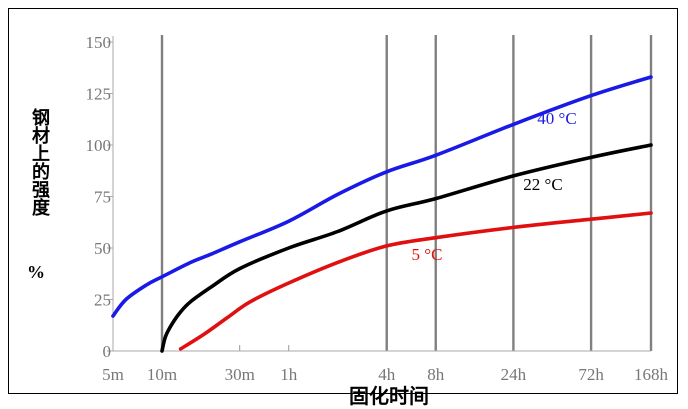 The width and height of the screenshot is (688, 409). I want to click on y-tick-label-25: 25, so click(102, 300).